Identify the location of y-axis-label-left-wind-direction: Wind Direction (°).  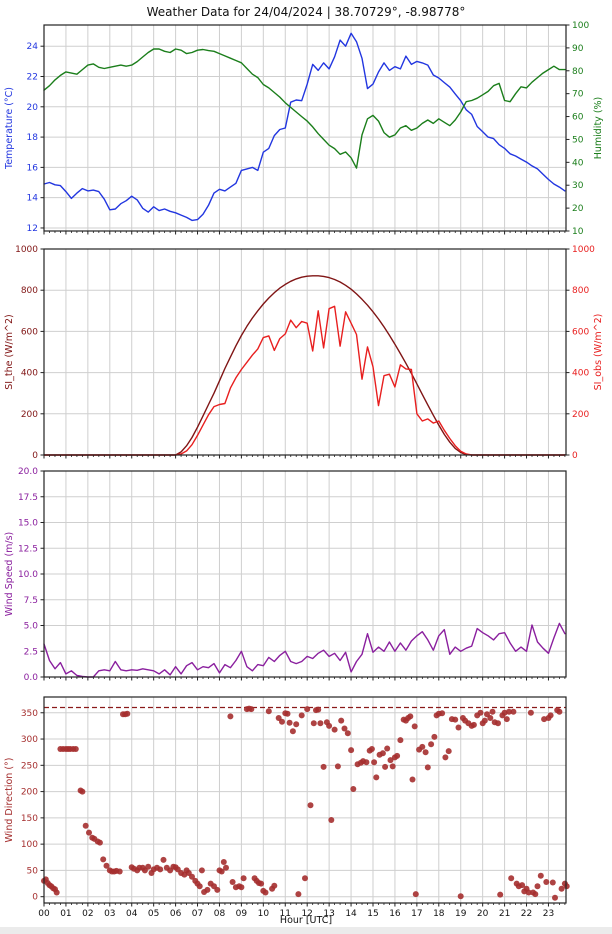
(9, 800).